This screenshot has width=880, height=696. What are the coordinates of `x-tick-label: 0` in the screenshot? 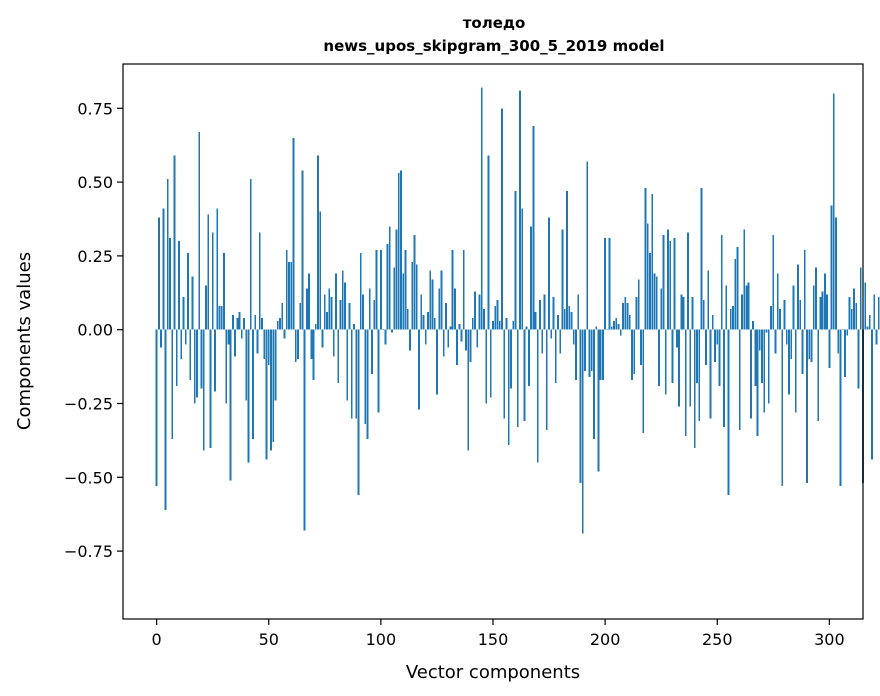 It's located at (157, 639).